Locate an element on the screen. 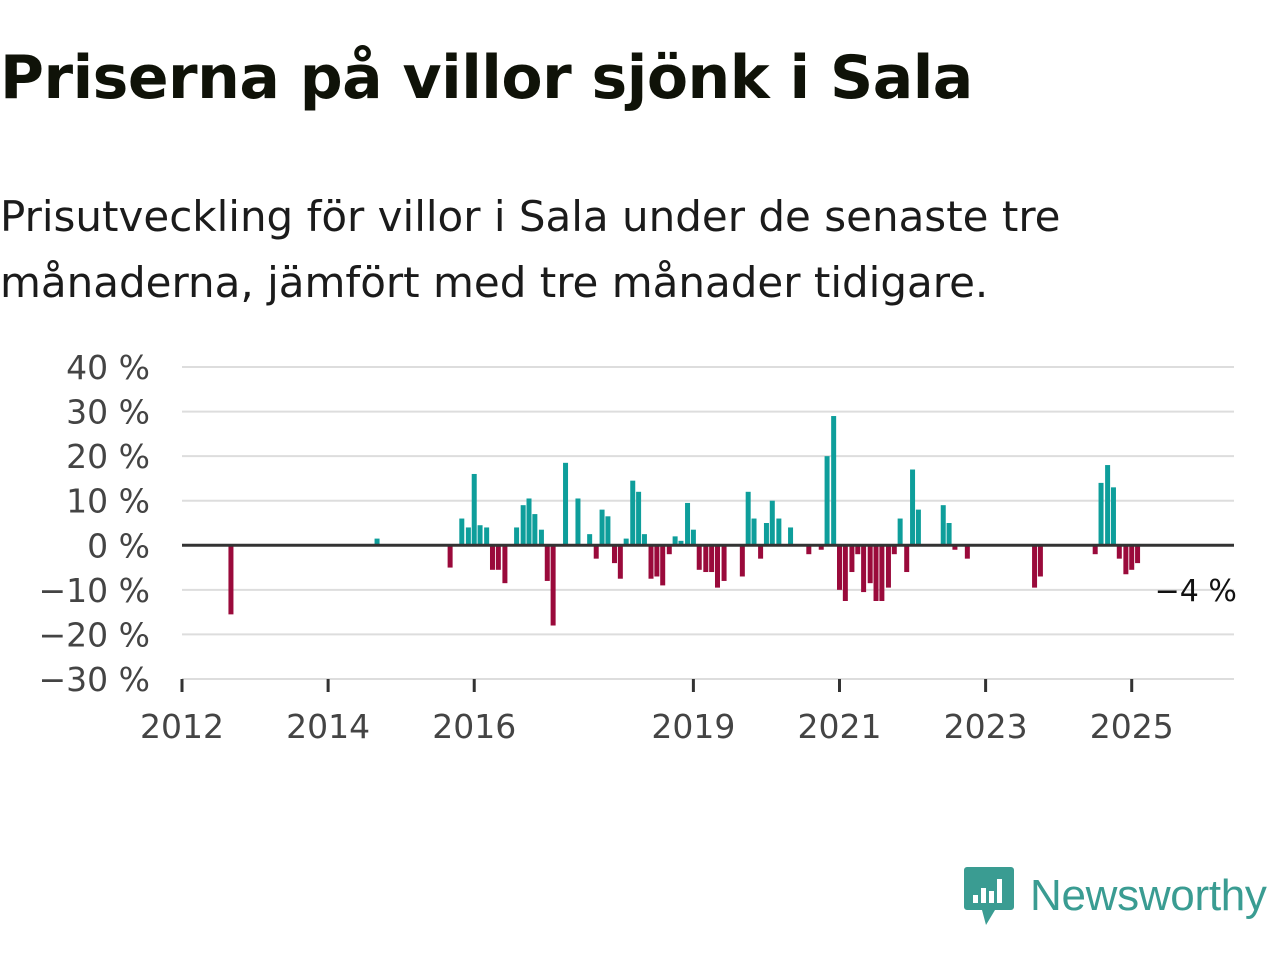 Image resolution: width=1280 pixels, height=960 pixels. latest-value-annotation: −4 % is located at coordinates (1196, 591).